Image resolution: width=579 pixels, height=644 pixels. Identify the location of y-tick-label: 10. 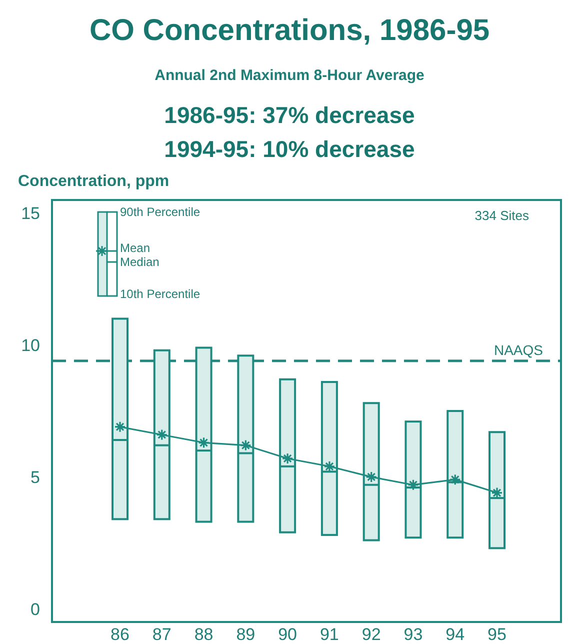
(30, 346).